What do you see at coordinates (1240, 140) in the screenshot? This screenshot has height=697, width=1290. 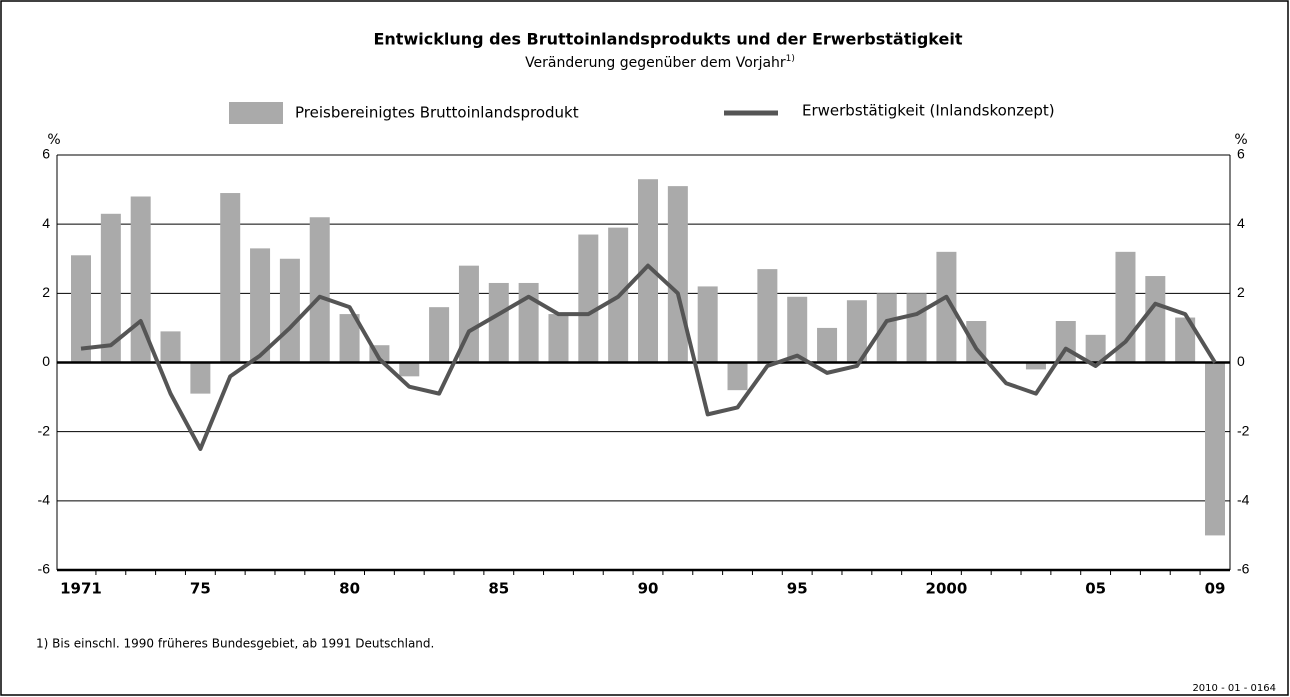 I see `y2-unit: %` at bounding box center [1240, 140].